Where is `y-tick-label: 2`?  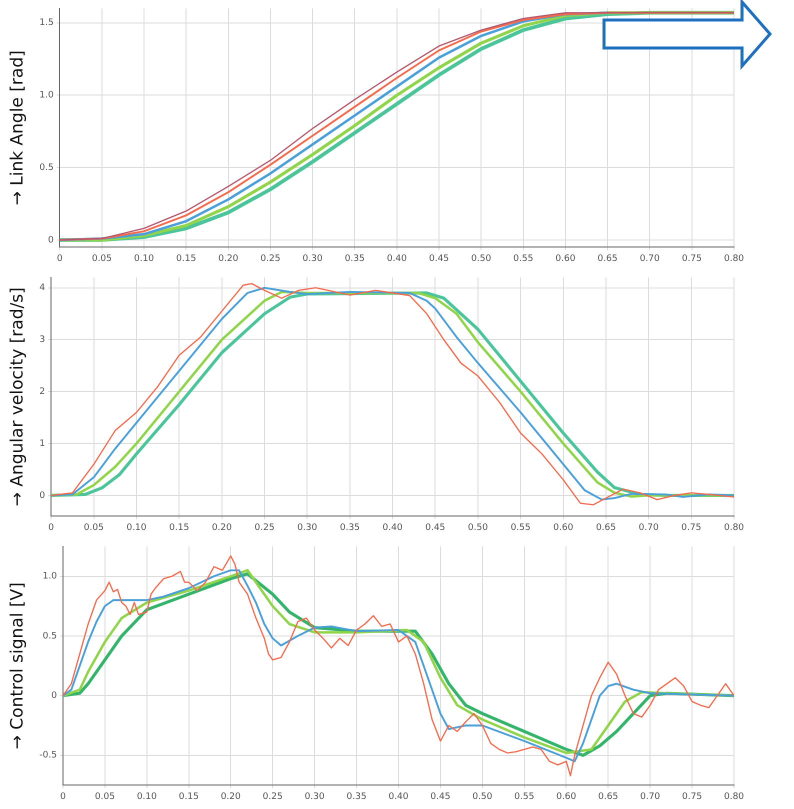 y-tick-label: 2 is located at coordinates (42, 391).